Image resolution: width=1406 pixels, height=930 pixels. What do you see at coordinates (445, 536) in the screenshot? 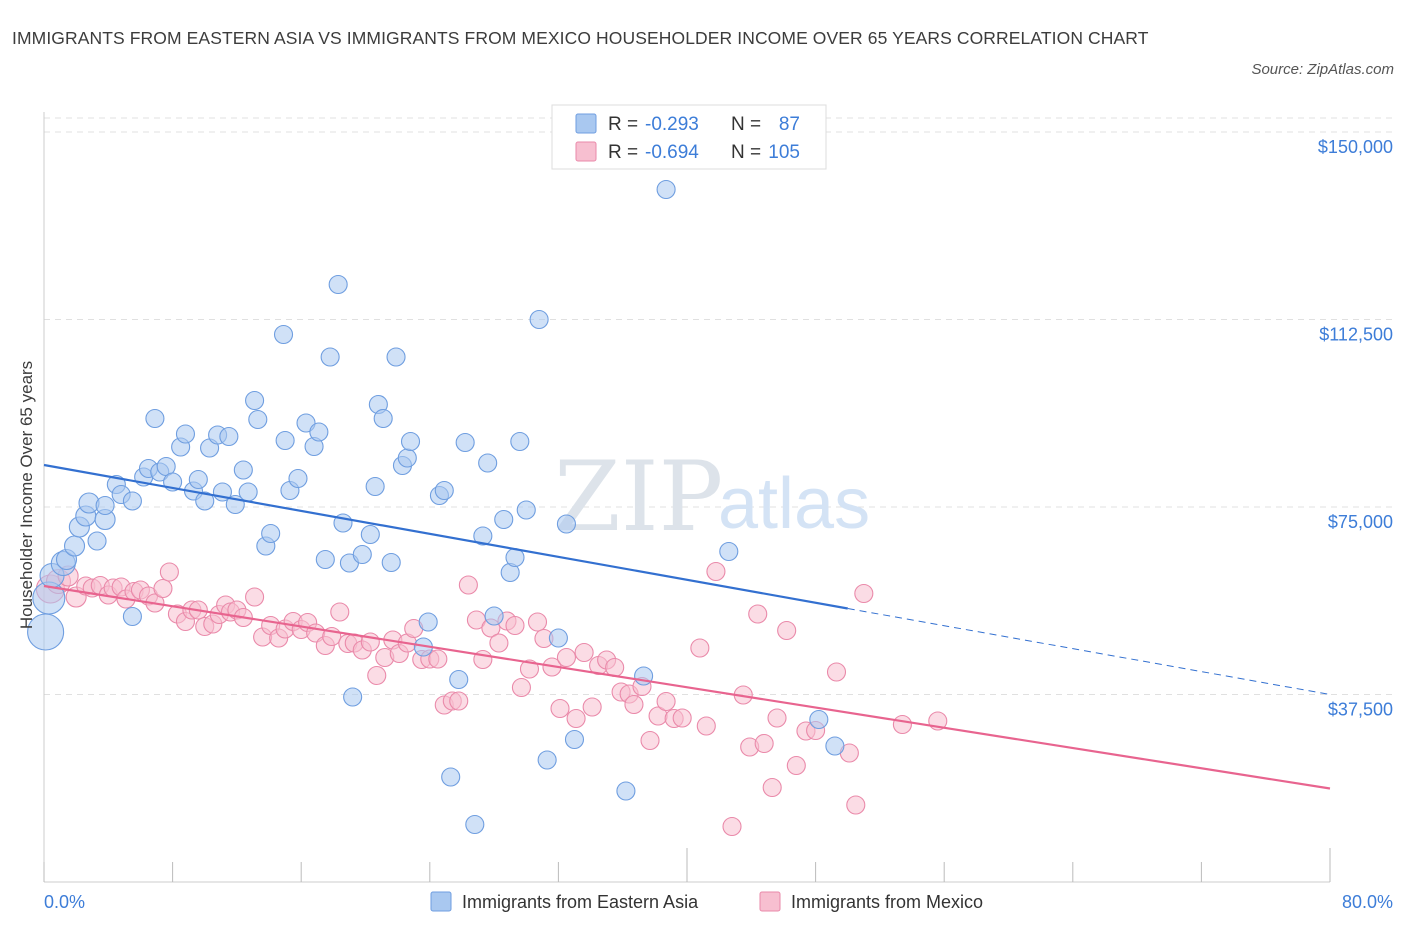
I see `trend-line-eastern-asia` at bounding box center [445, 536].